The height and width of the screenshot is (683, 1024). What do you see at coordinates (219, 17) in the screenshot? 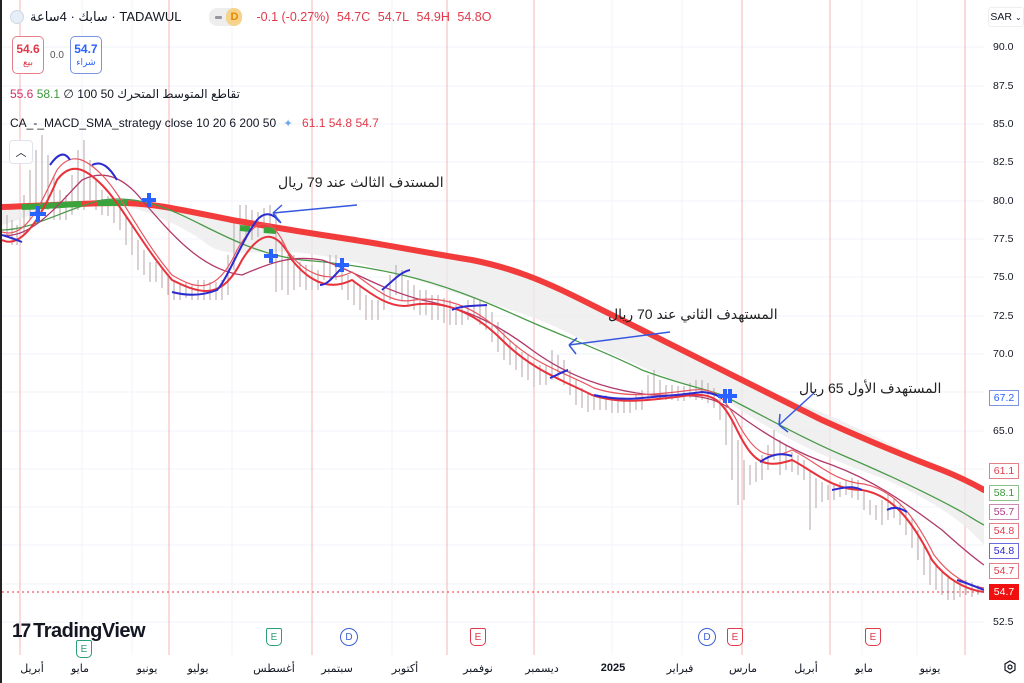
I see `minus-icon` at bounding box center [219, 17].